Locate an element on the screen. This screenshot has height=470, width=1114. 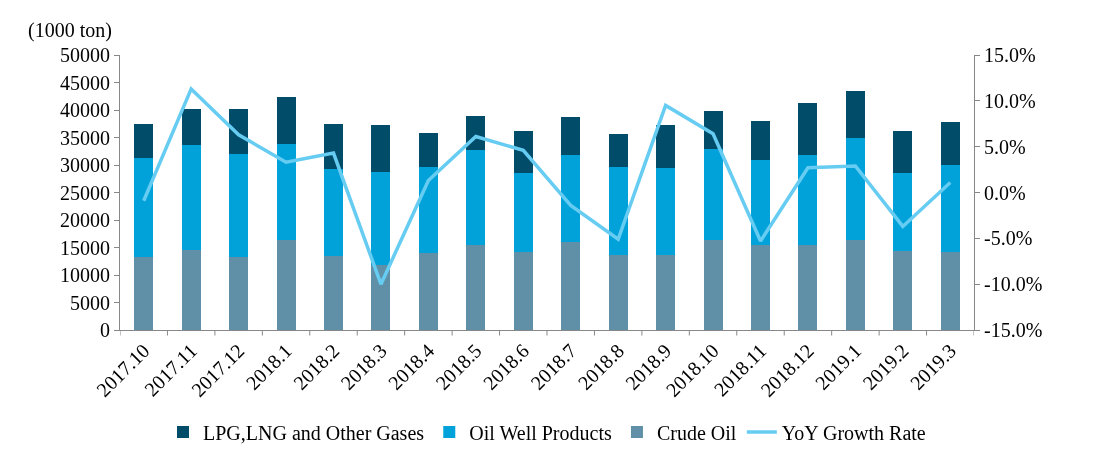
y-tick-label: 35000 is located at coordinates (85, 137).